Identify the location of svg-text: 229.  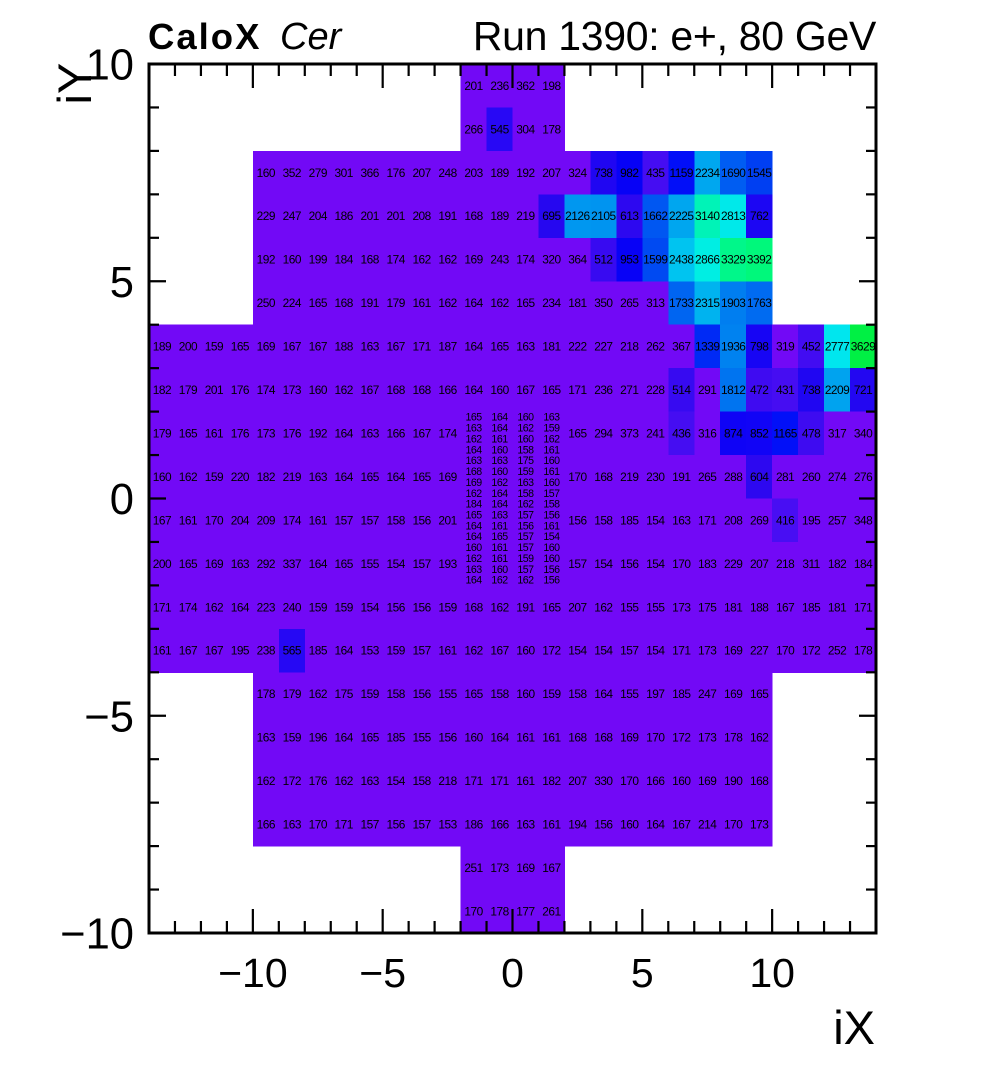
(733, 564).